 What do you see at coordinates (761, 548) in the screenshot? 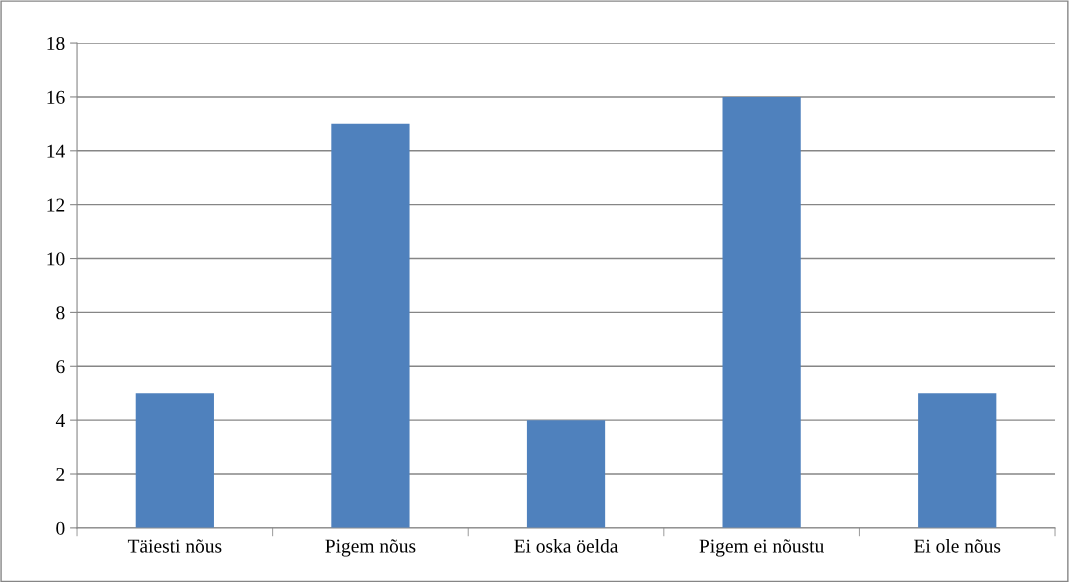
I see `x-tick-label: Pigem ei nõustu` at bounding box center [761, 548].